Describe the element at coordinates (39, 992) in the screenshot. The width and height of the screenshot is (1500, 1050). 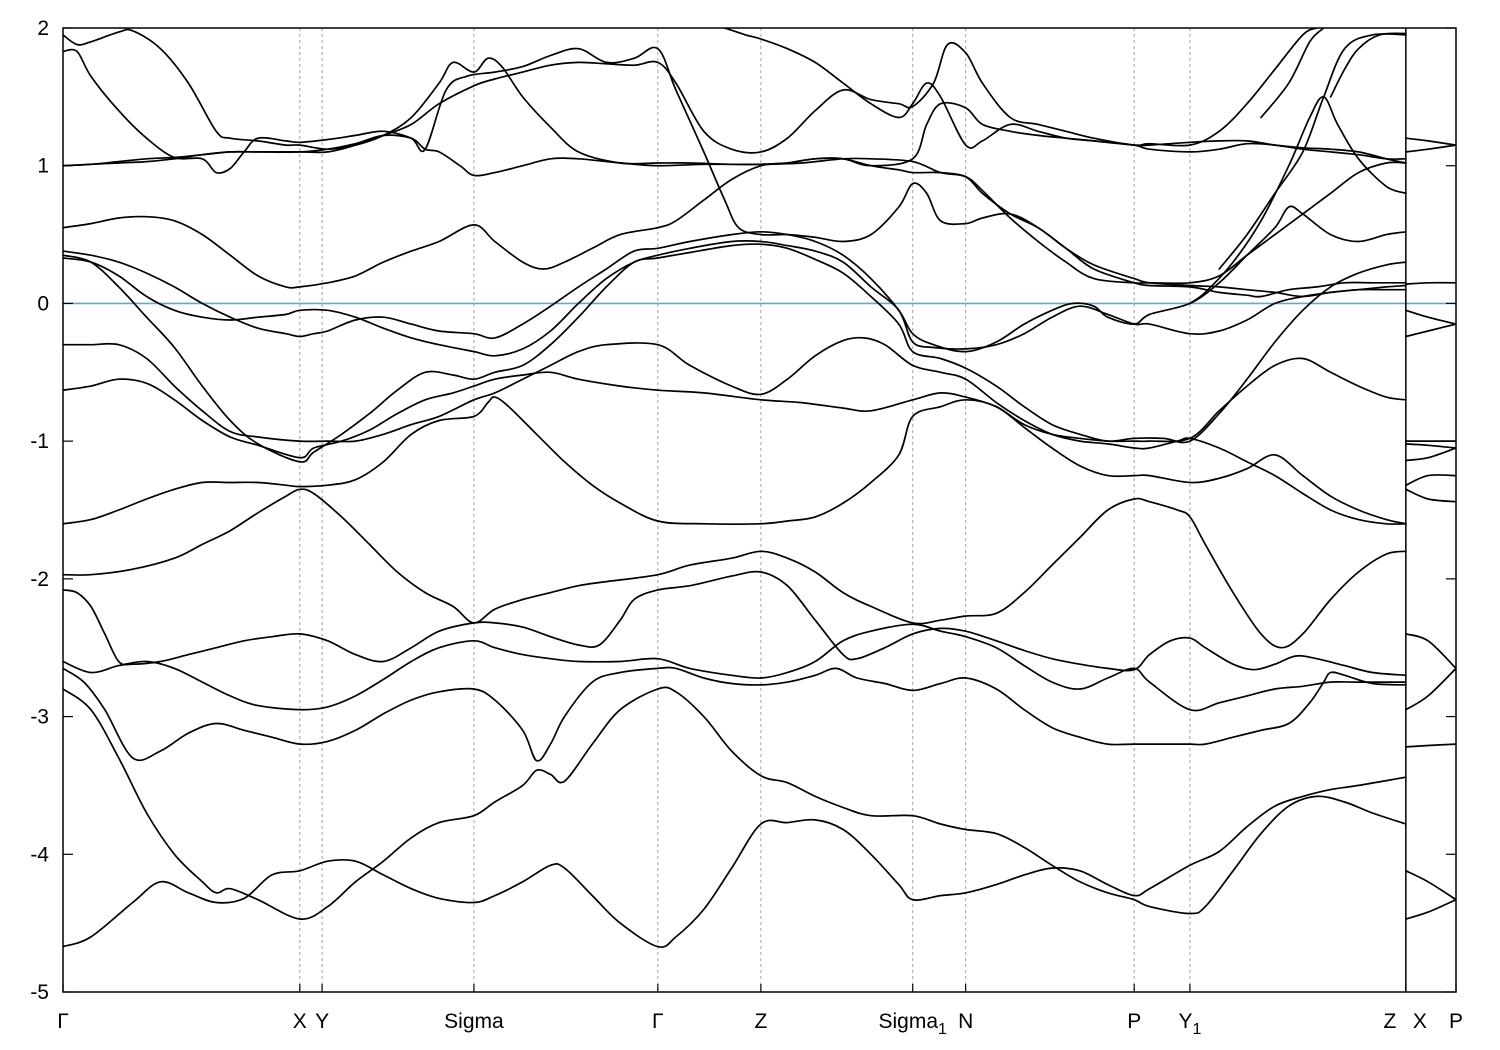
I see `y-tick-label: -5` at that location.